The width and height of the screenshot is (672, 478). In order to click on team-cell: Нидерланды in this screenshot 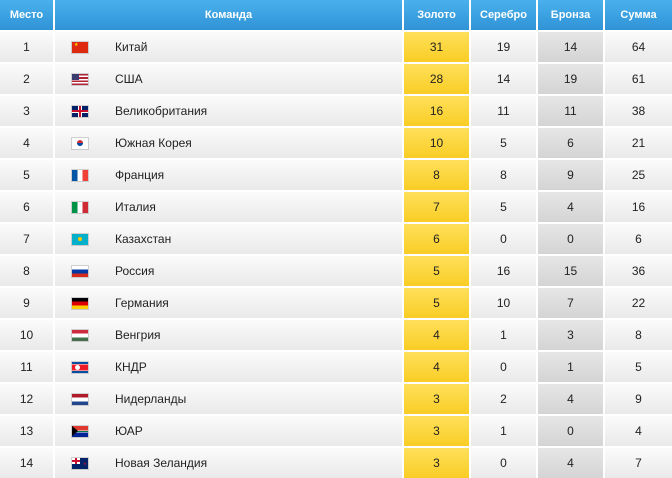, I will do `click(229, 398)`.